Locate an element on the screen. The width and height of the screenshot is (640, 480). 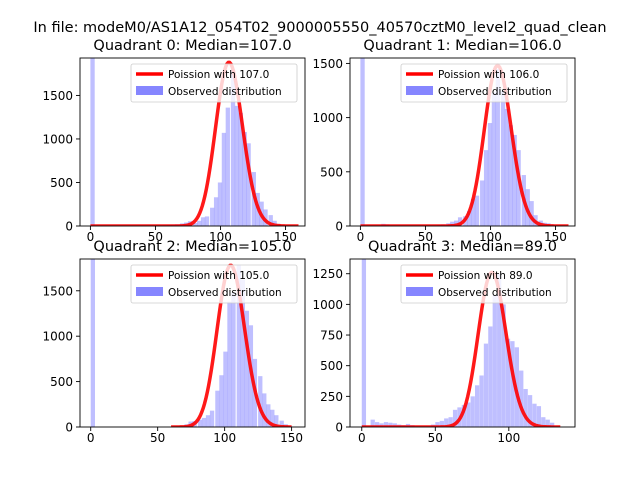
legend-label-fit: Poission with 107.0 is located at coordinates (218, 75).